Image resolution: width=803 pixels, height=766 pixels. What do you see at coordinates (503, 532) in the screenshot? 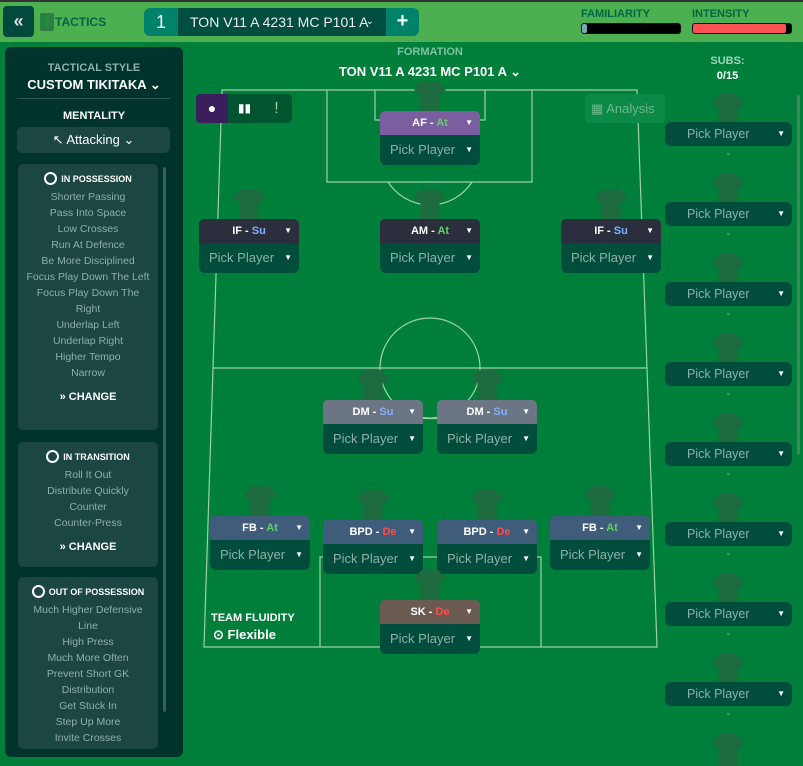
I see `role-duty: De` at bounding box center [503, 532].